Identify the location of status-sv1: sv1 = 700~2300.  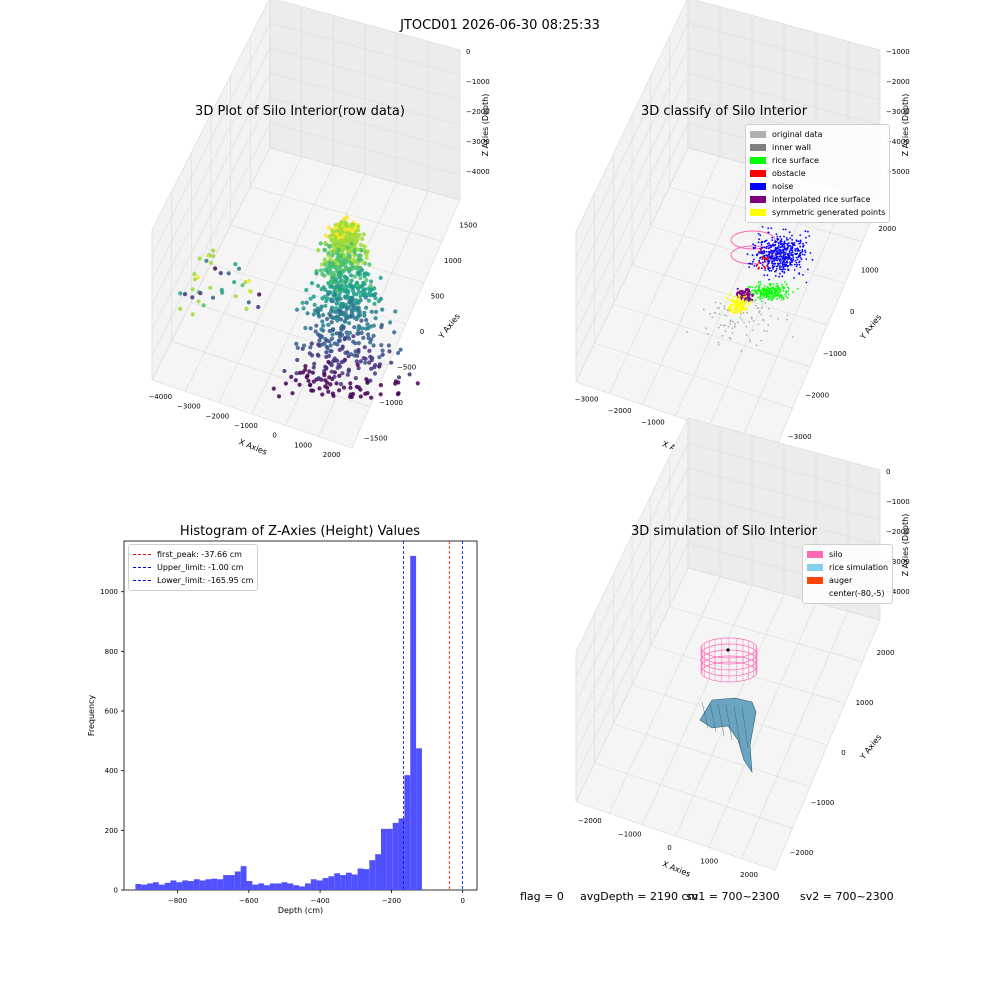
(733, 896).